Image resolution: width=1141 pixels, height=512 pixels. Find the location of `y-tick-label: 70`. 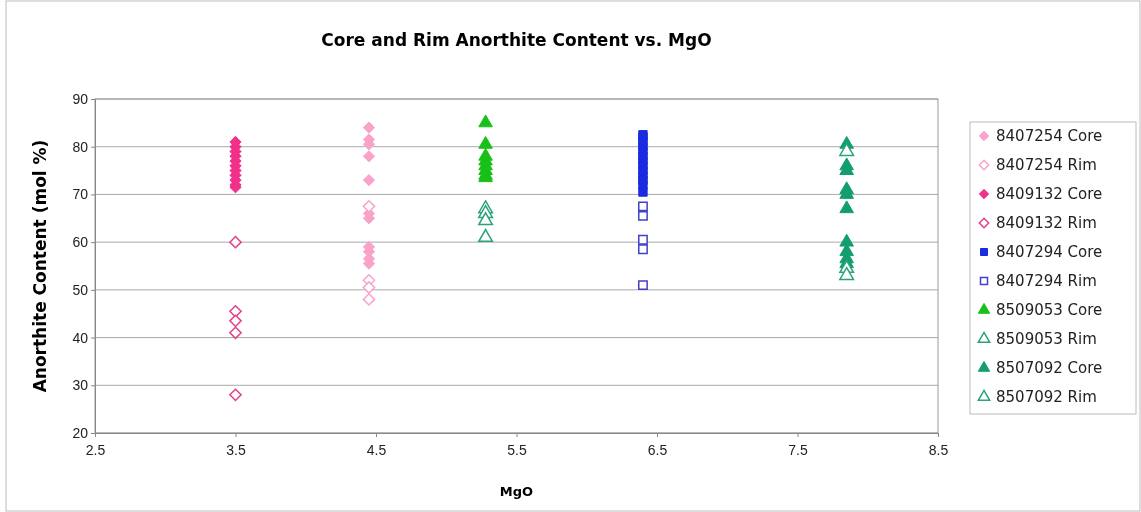

y-tick-label: 70 is located at coordinates (80, 194).